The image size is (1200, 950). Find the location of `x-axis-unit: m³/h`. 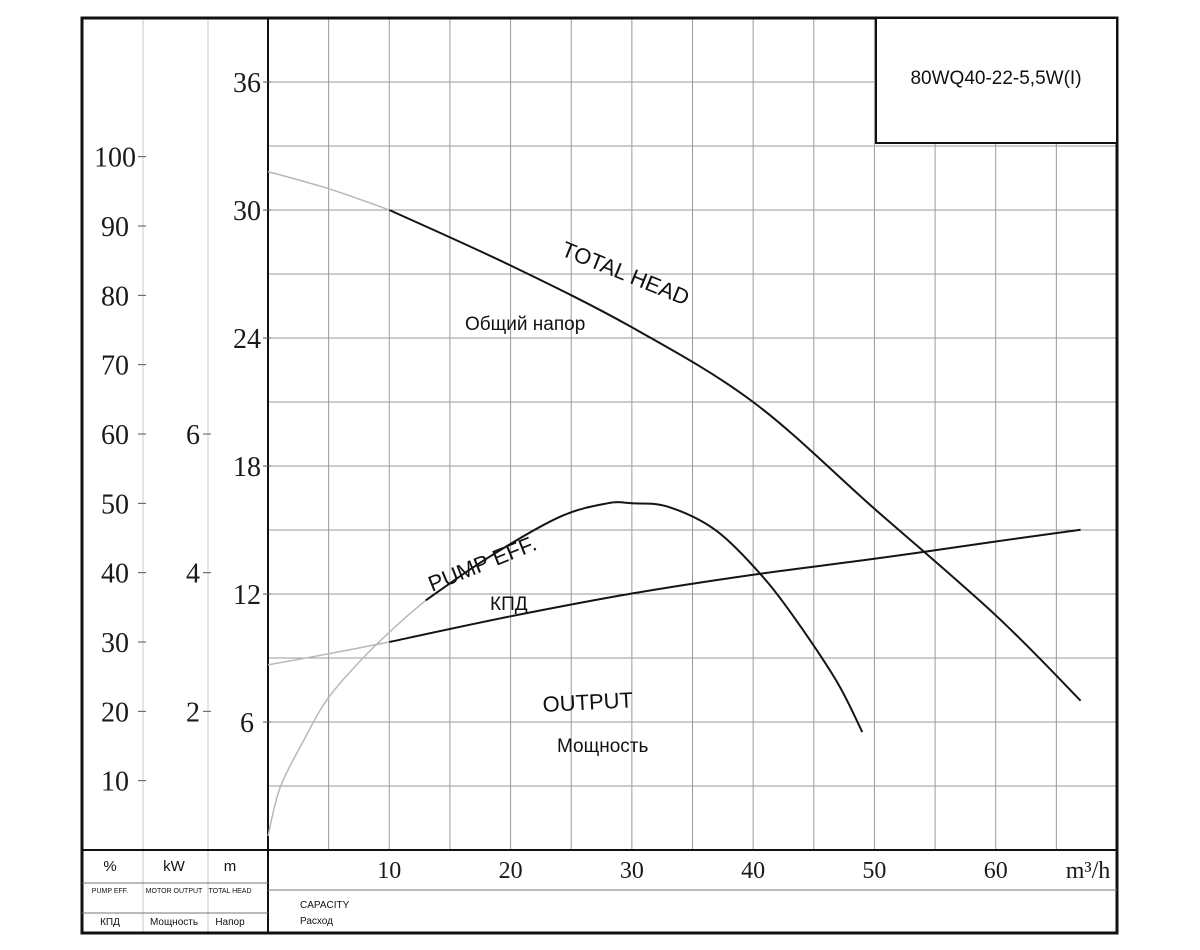

x-axis-unit: m³/h is located at coordinates (1088, 871).